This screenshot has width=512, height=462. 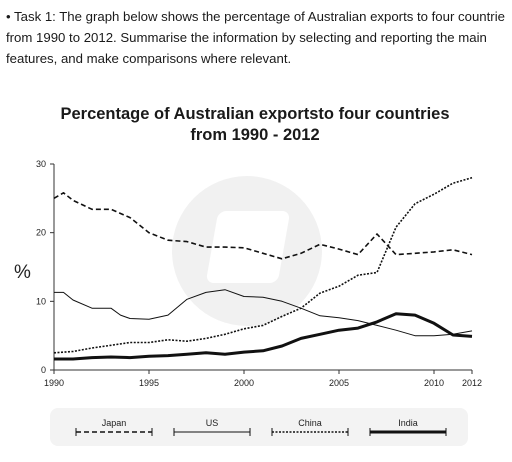 I want to click on series-line-japan, so click(x=263, y=226).